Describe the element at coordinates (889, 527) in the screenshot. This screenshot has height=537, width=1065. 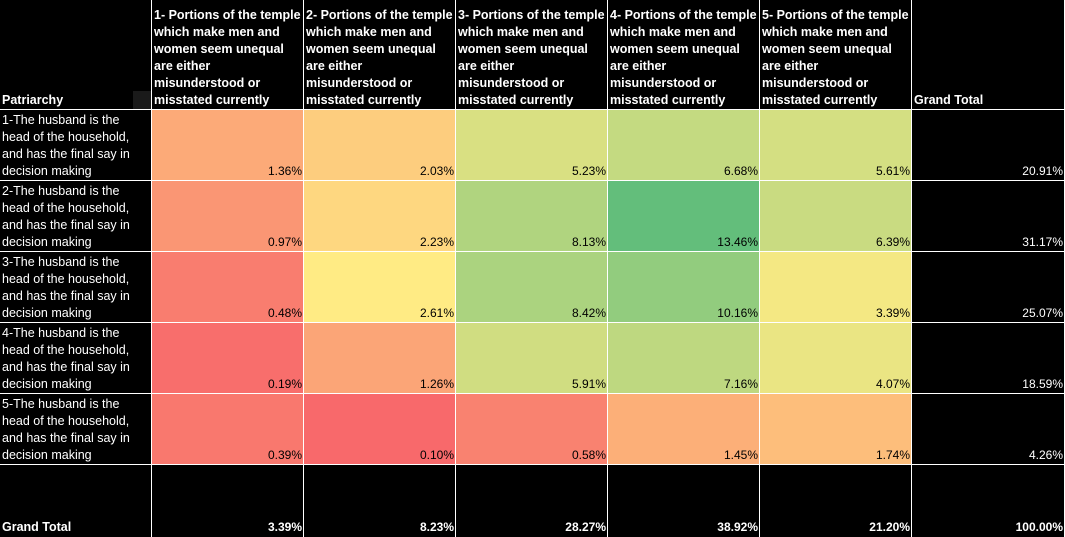
I see `column-total-5-text: 21.20%` at that location.